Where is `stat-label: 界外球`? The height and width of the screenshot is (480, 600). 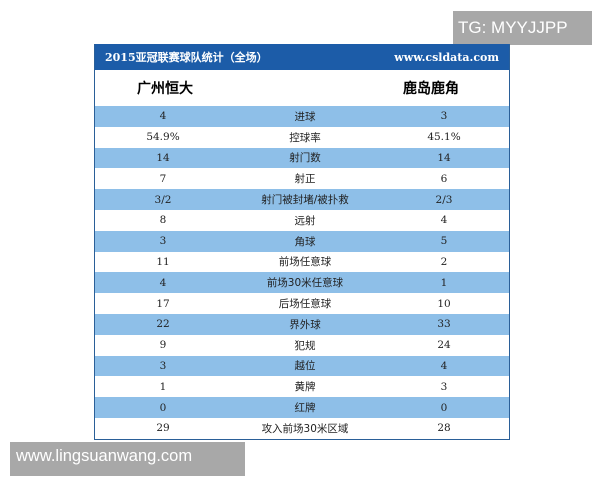
stat-label: 界外球 is located at coordinates (305, 324).